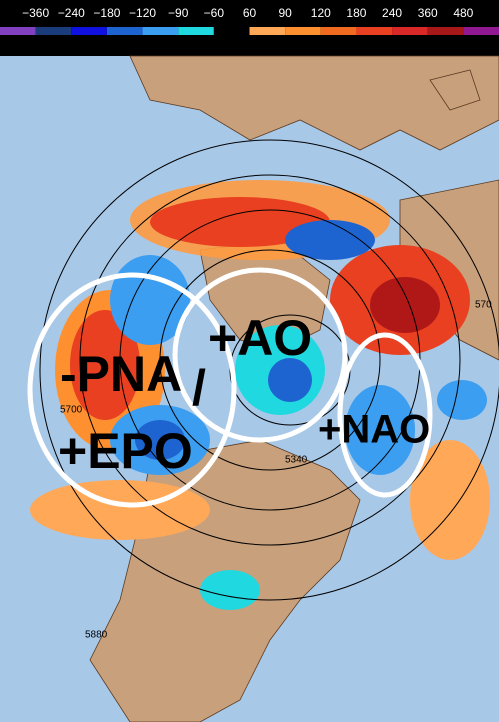 This screenshot has height=722, width=499. Describe the element at coordinates (214, 13) in the screenshot. I see `colorbar-label: −60` at that location.